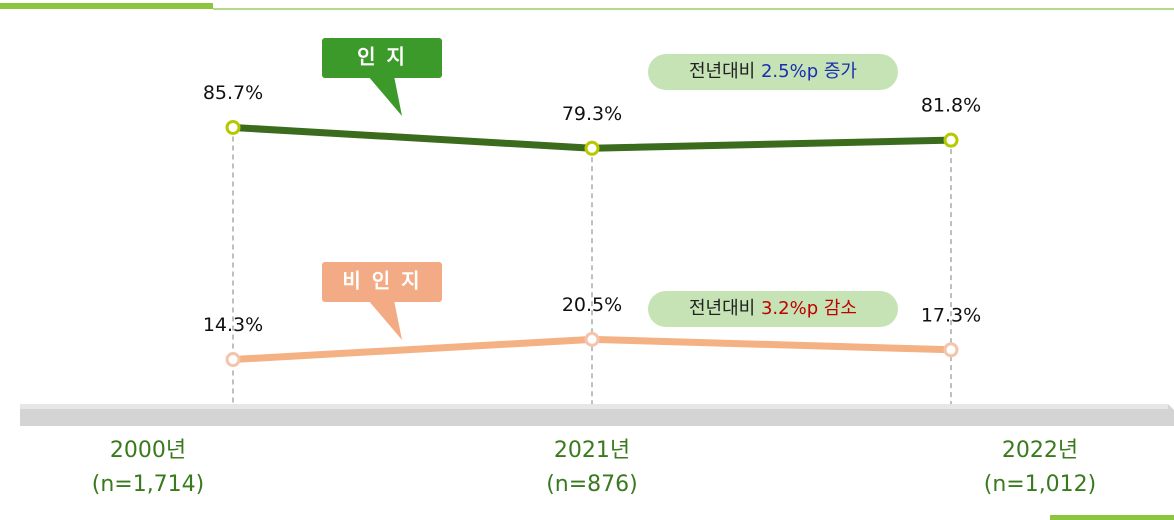 The height and width of the screenshot is (520, 1174). Describe the element at coordinates (951, 315) in the screenshot. I see `value-label: 17.3%` at that location.